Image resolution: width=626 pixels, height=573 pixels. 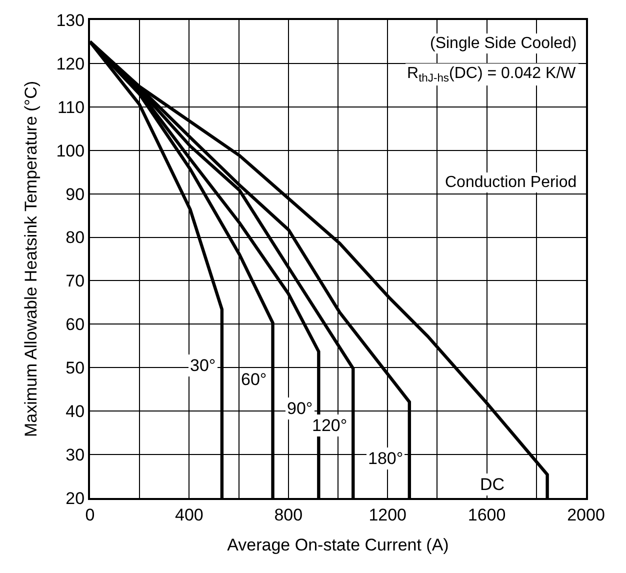 What do you see at coordinates (70, 20) in the screenshot?
I see `y-tick-label: 130` at bounding box center [70, 20].